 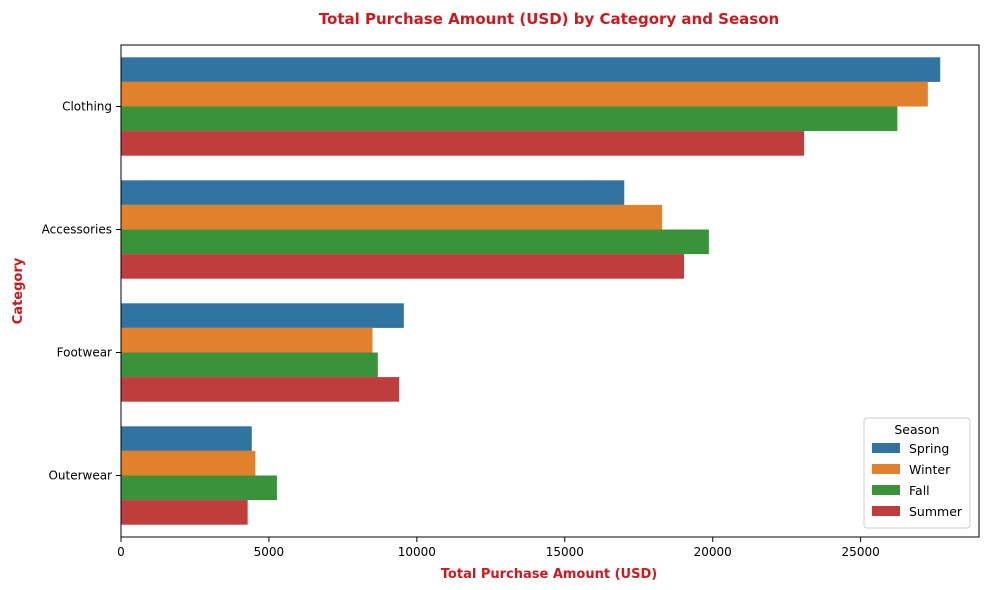 What do you see at coordinates (886, 448) in the screenshot?
I see `legend-swatch-spring` at bounding box center [886, 448].